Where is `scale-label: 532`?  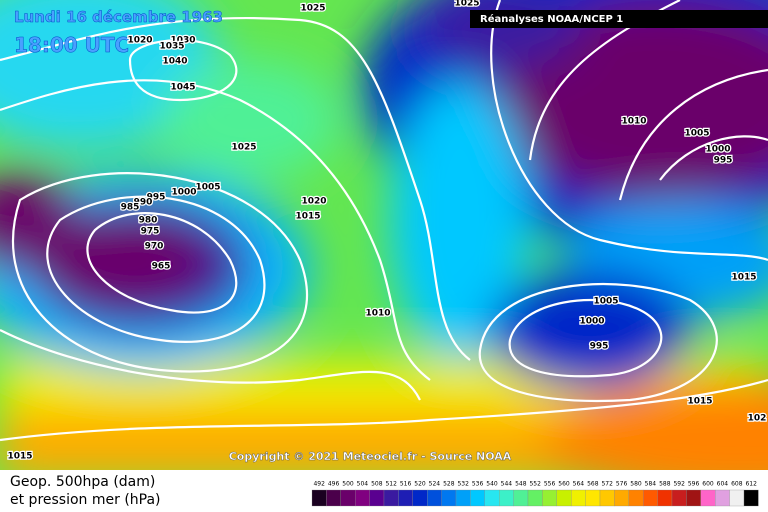
scale-label: 532 is located at coordinates (463, 484).